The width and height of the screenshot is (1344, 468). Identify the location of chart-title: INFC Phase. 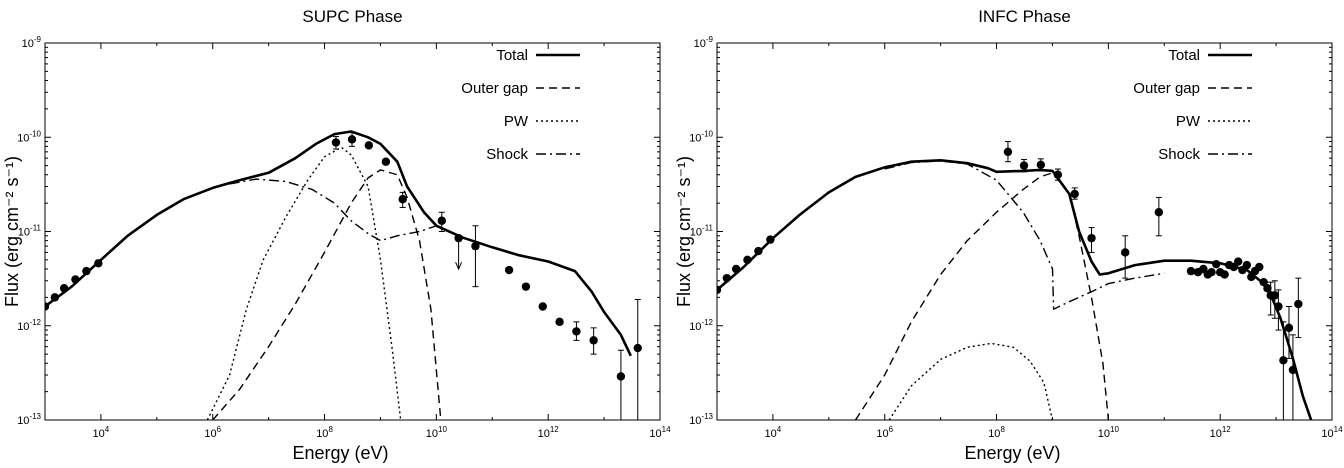
(1024, 16).